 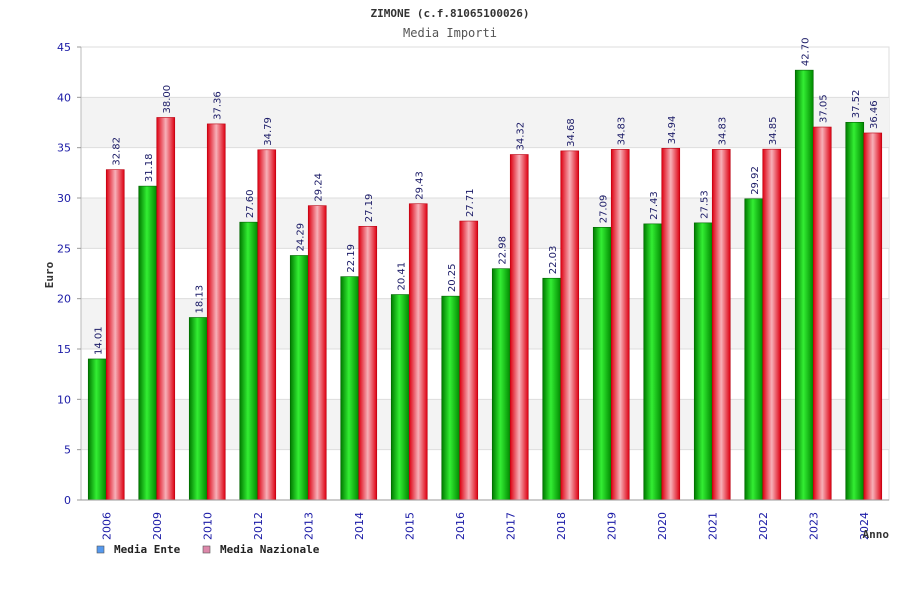 I want to click on y-tick-label: 40, so click(x=64, y=97).